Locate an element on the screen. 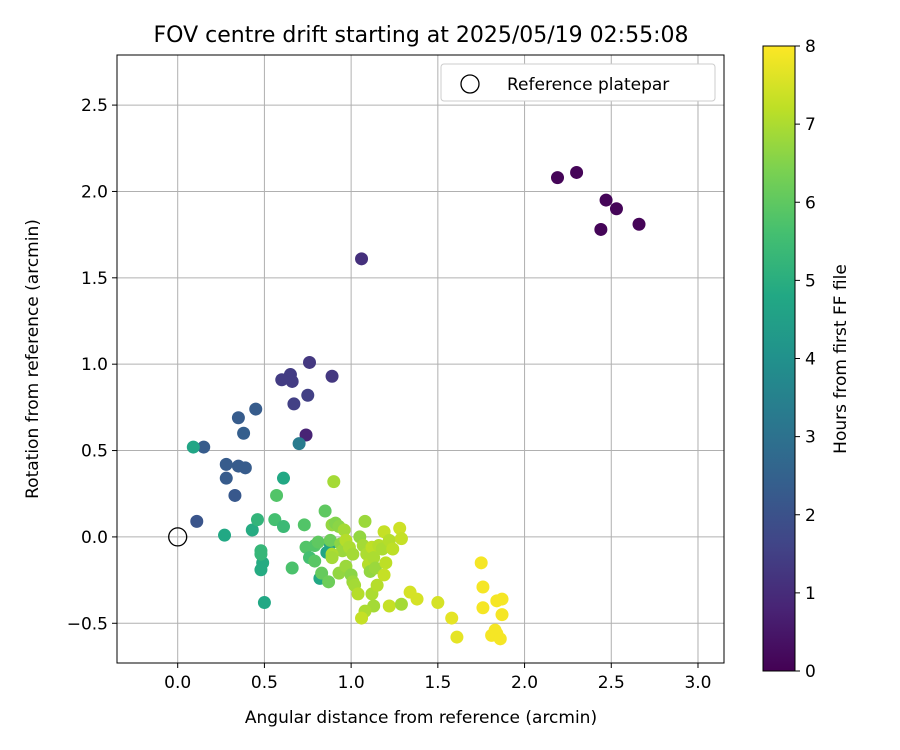 The image size is (900, 750). x-tick-label: 3.0 is located at coordinates (697, 683).